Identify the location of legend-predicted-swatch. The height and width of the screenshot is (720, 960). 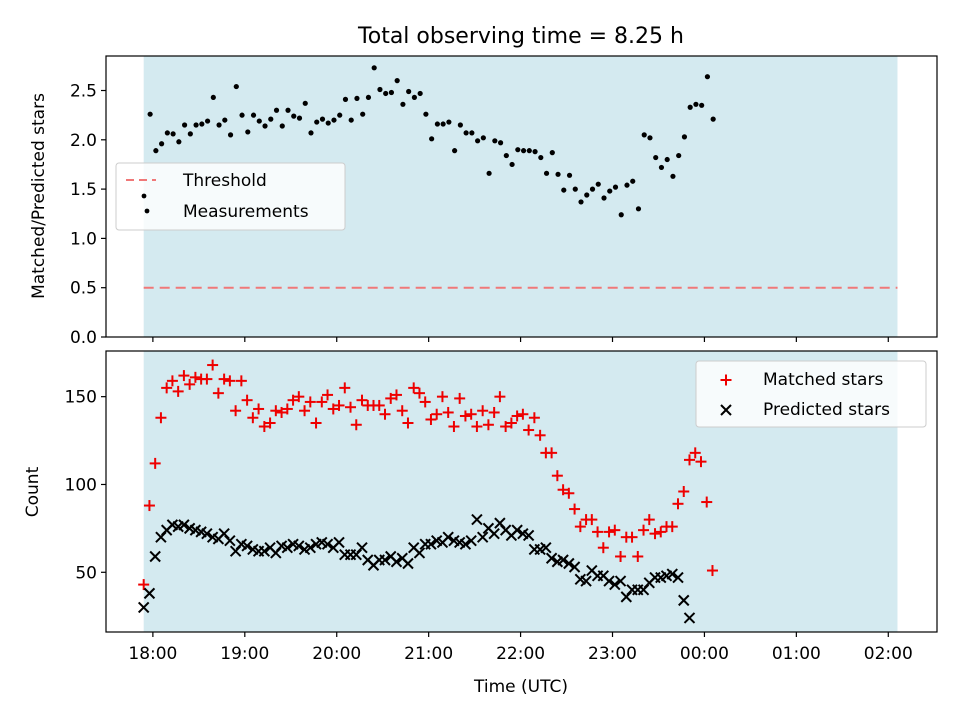
(726, 410).